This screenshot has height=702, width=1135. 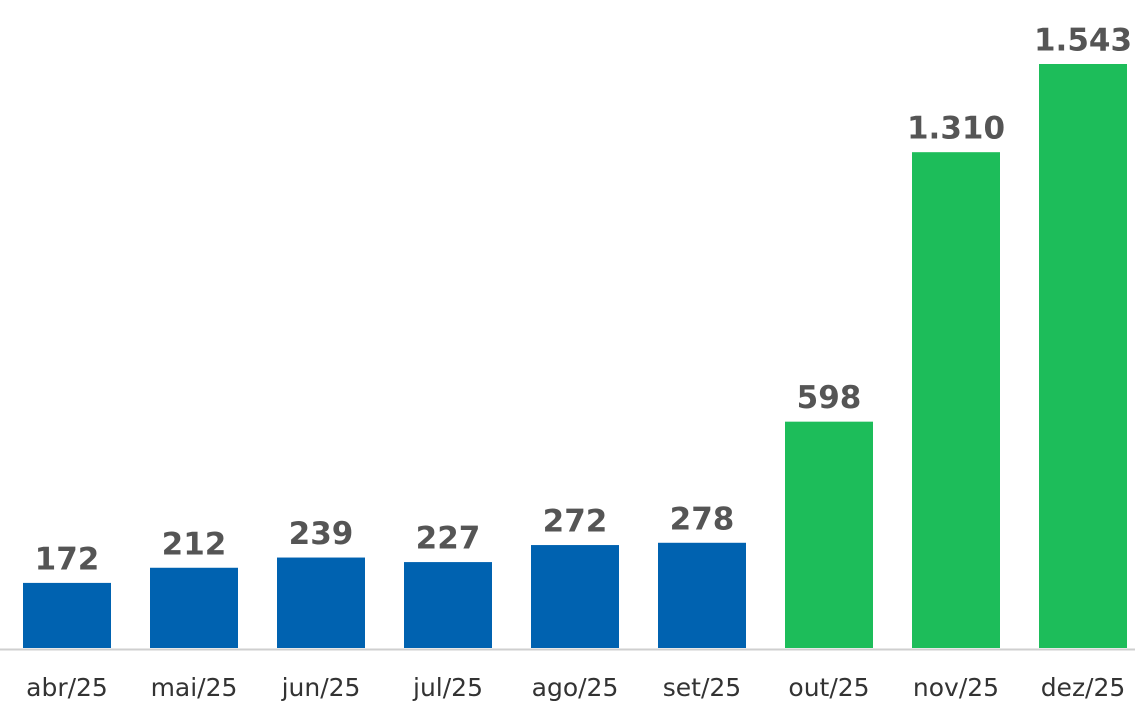 I want to click on x-tick-label: out/25, so click(x=828, y=687).